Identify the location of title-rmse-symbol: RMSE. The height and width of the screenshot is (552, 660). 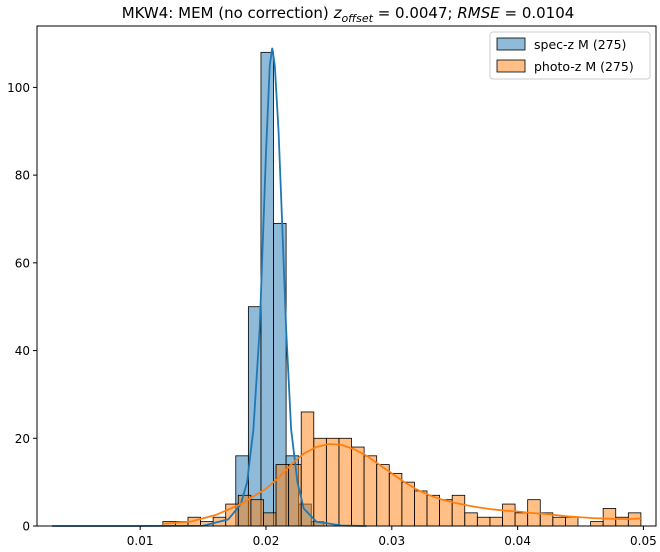
(478, 13).